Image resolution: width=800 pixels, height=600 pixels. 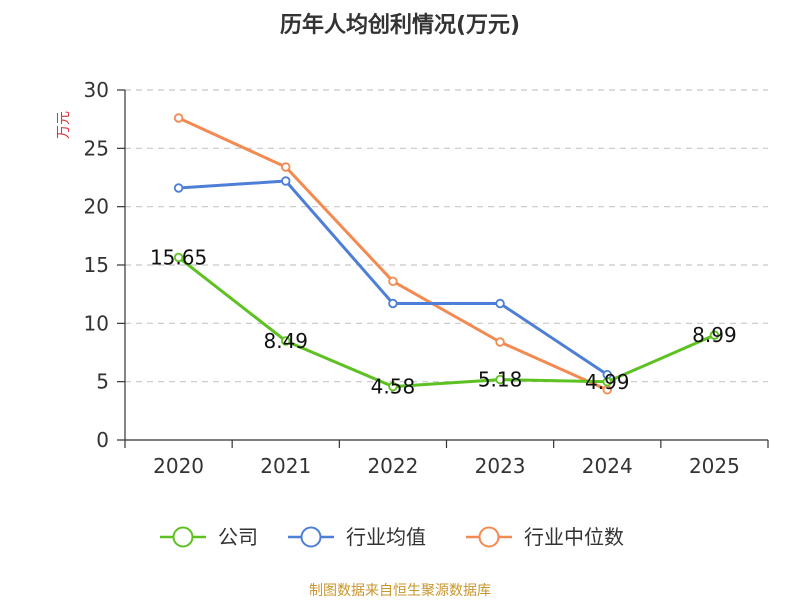 What do you see at coordinates (96, 90) in the screenshot?
I see `y-tick-label: 30` at bounding box center [96, 90].